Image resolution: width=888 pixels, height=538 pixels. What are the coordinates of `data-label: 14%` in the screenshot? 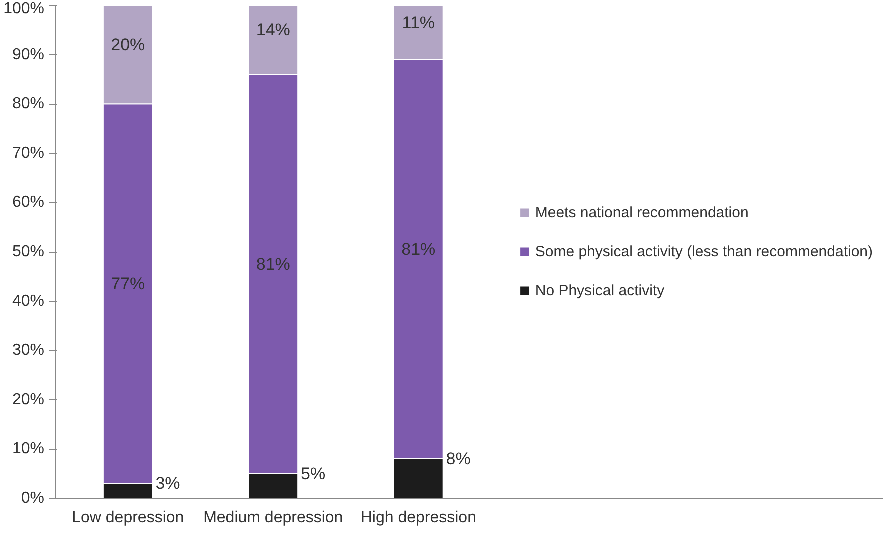 It's located at (273, 30).